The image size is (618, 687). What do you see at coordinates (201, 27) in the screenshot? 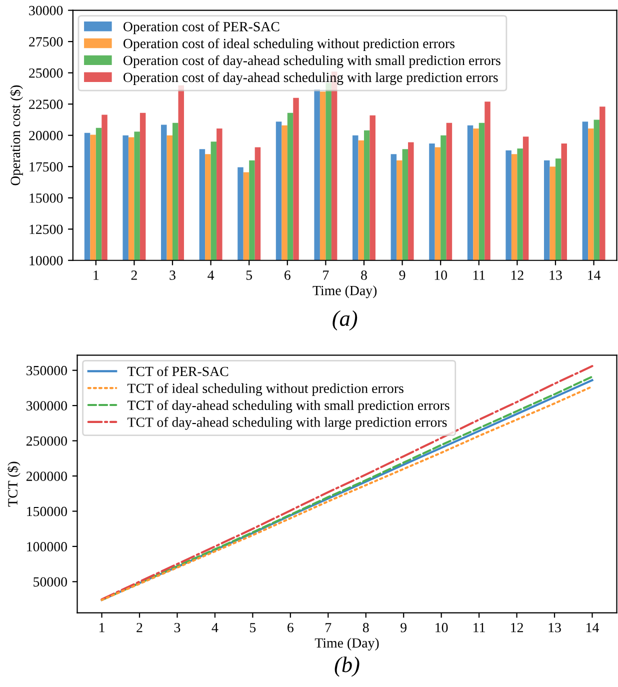
I see `legend-label: Operation cost of PER-SAC` at bounding box center [201, 27].